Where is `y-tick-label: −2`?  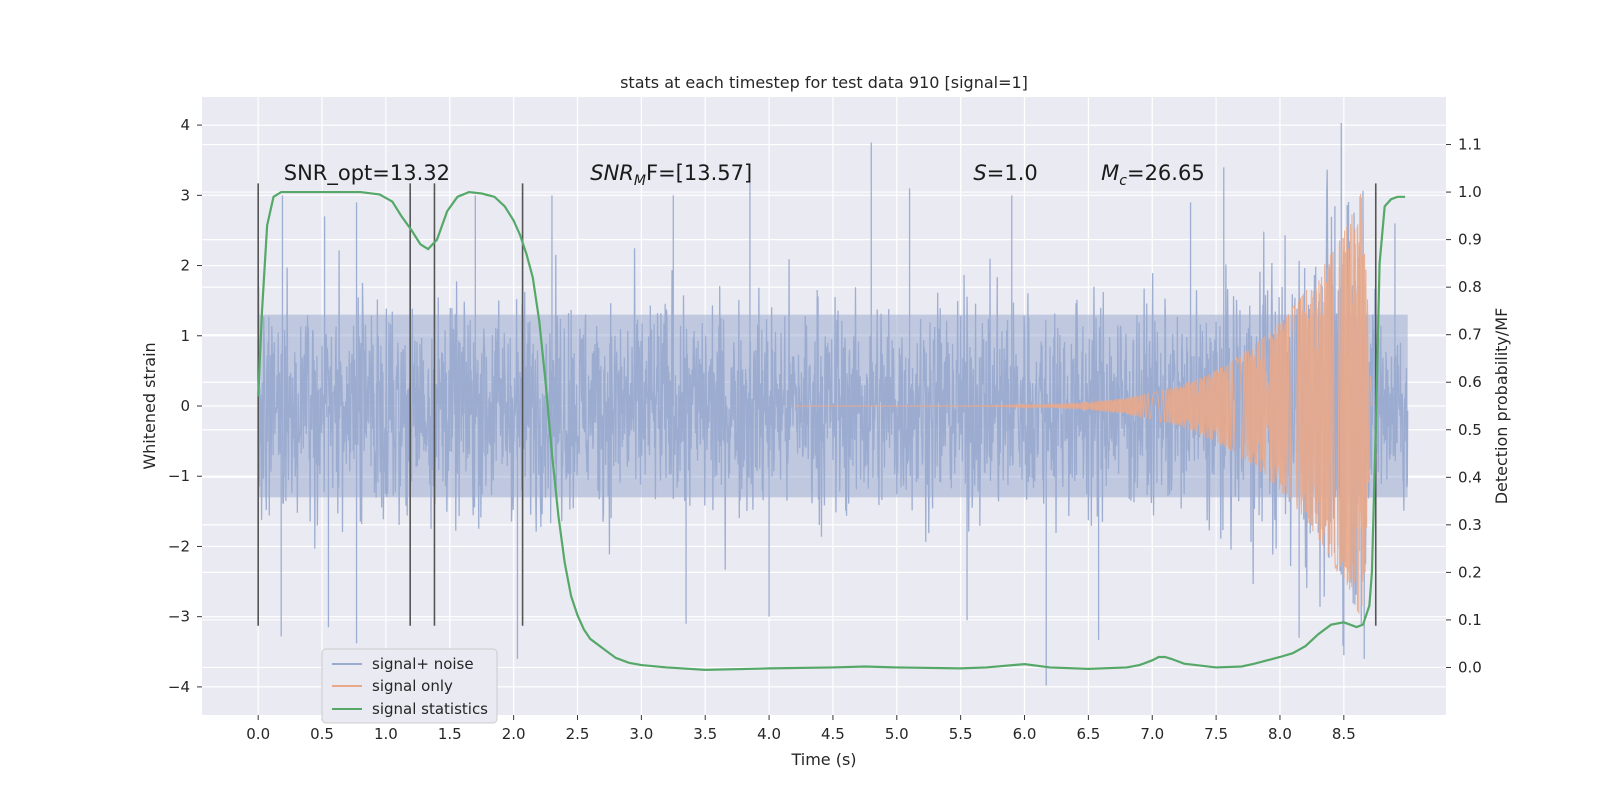
y-tick-label: −2 is located at coordinates (179, 546).